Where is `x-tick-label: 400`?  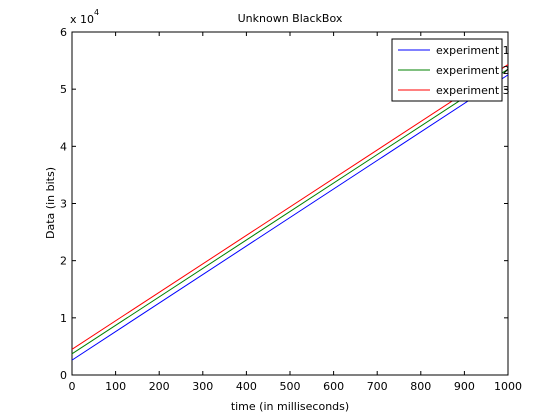 x-tick-label: 400 is located at coordinates (246, 386).